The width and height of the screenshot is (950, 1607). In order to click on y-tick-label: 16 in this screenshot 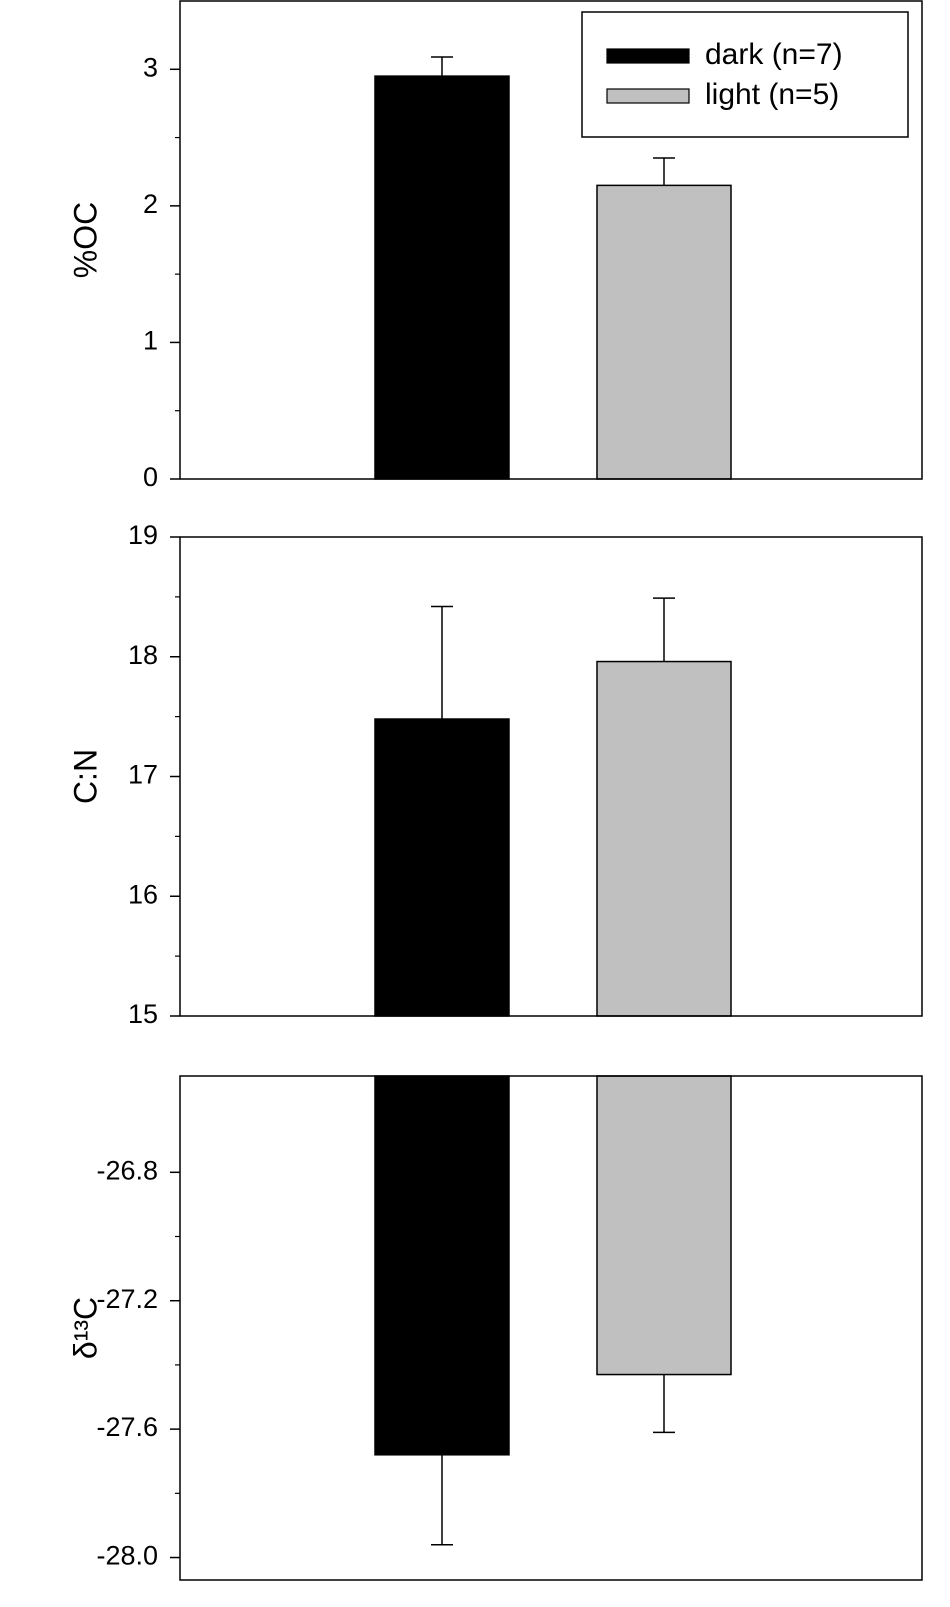, I will do `click(143, 894)`.